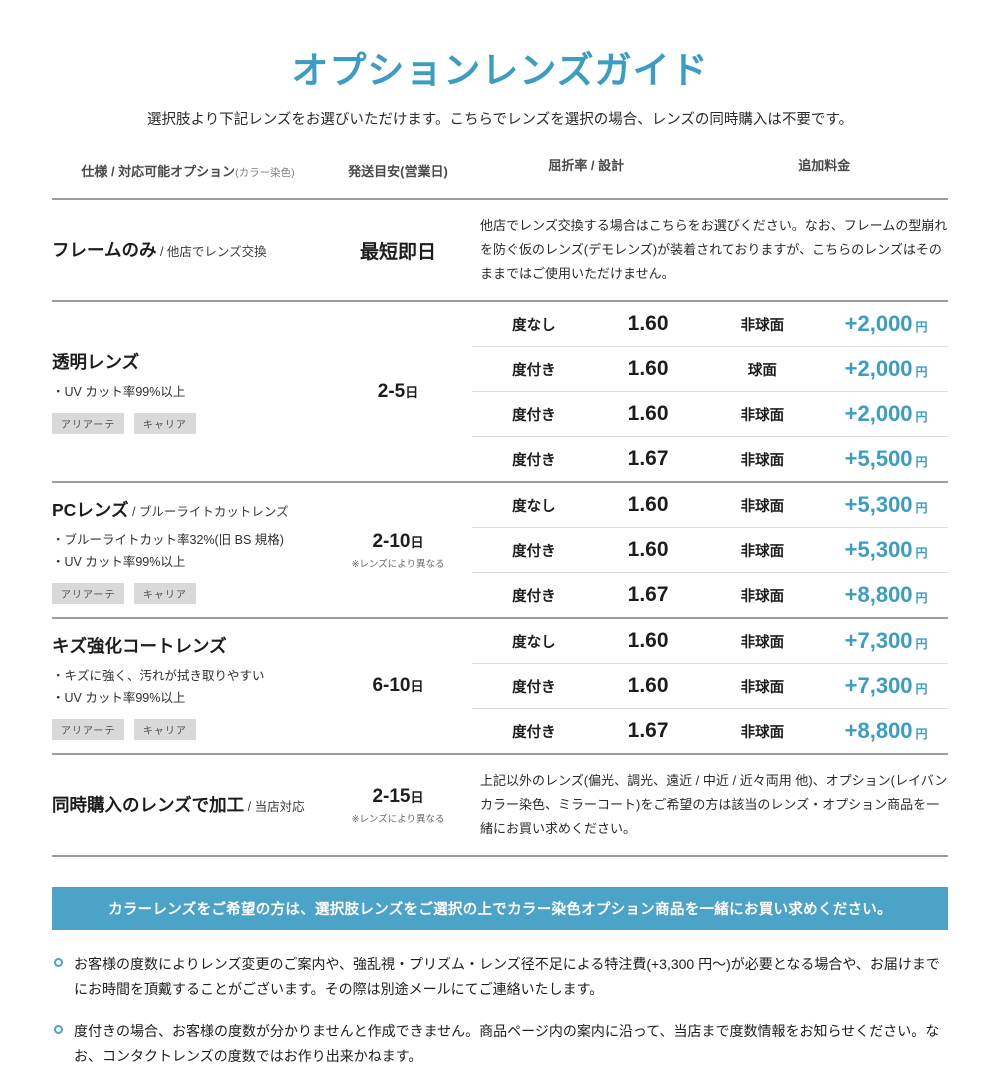 This screenshot has height=1068, width=1000. What do you see at coordinates (391, 686) in the screenshot?
I see `ship-value: 6-10` at bounding box center [391, 686].